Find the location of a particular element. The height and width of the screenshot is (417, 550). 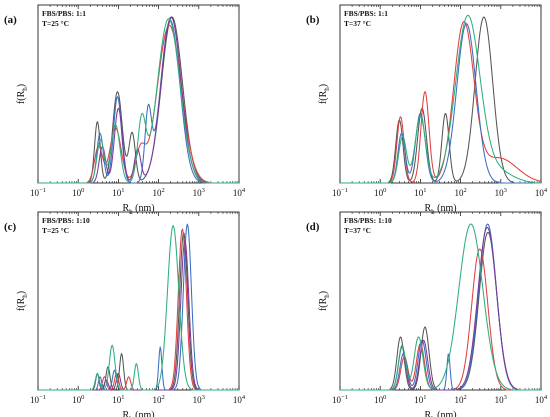

panel-label: (b) is located at coordinates (313, 20).